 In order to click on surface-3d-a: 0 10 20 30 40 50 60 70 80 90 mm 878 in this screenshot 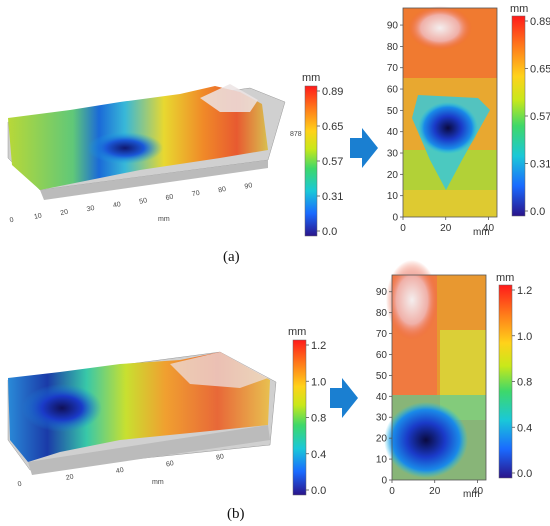, I will do `click(154, 154)`.